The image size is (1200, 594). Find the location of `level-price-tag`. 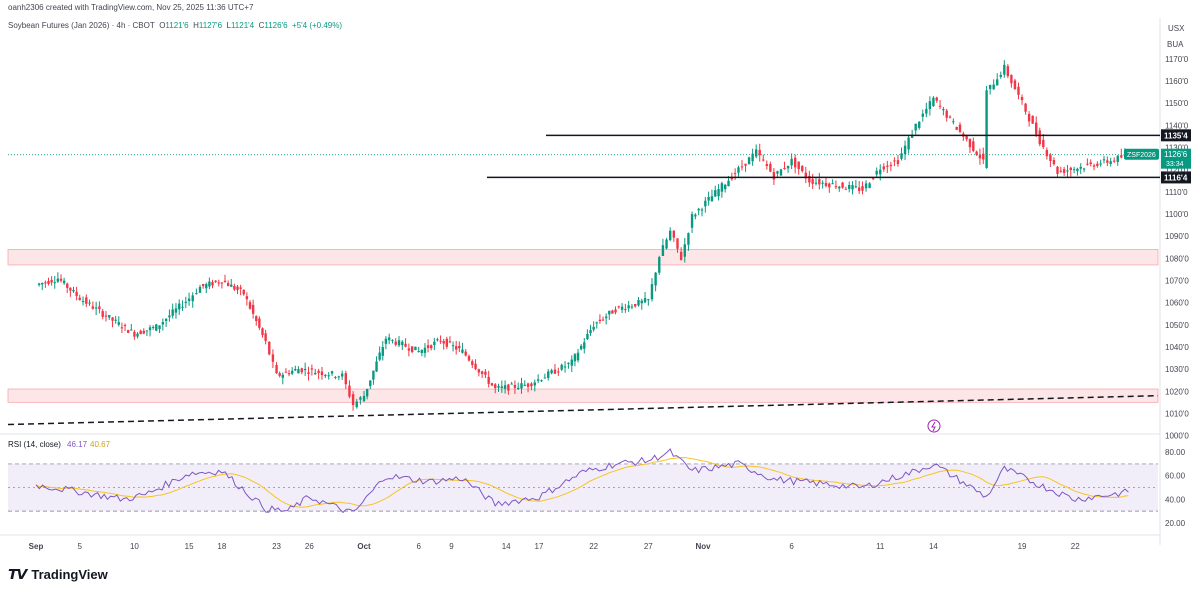

level-price-tag is located at coordinates (1176, 135).